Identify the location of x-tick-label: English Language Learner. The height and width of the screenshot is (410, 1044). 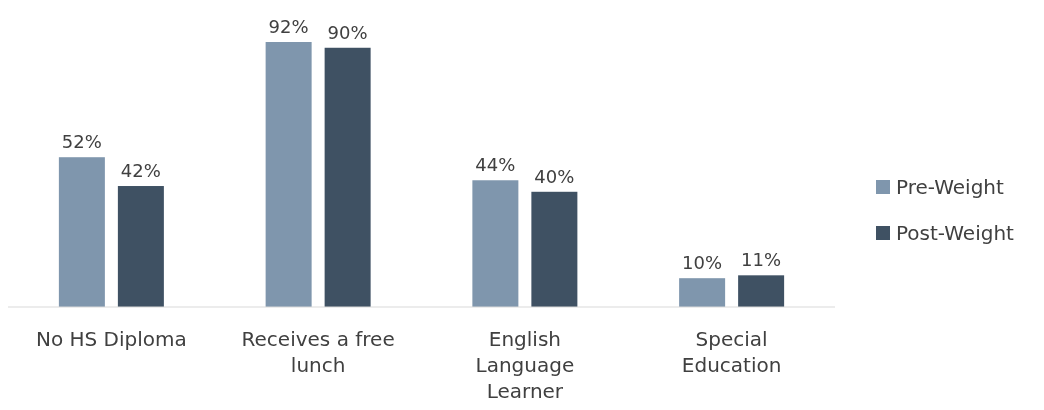
(525, 365).